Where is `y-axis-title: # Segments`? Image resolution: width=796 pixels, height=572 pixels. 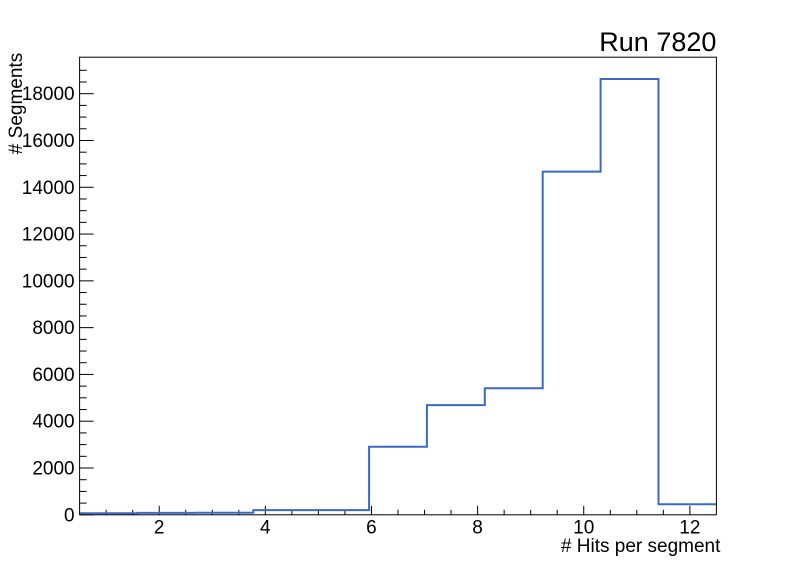
y-axis-title: # Segments is located at coordinates (16, 103).